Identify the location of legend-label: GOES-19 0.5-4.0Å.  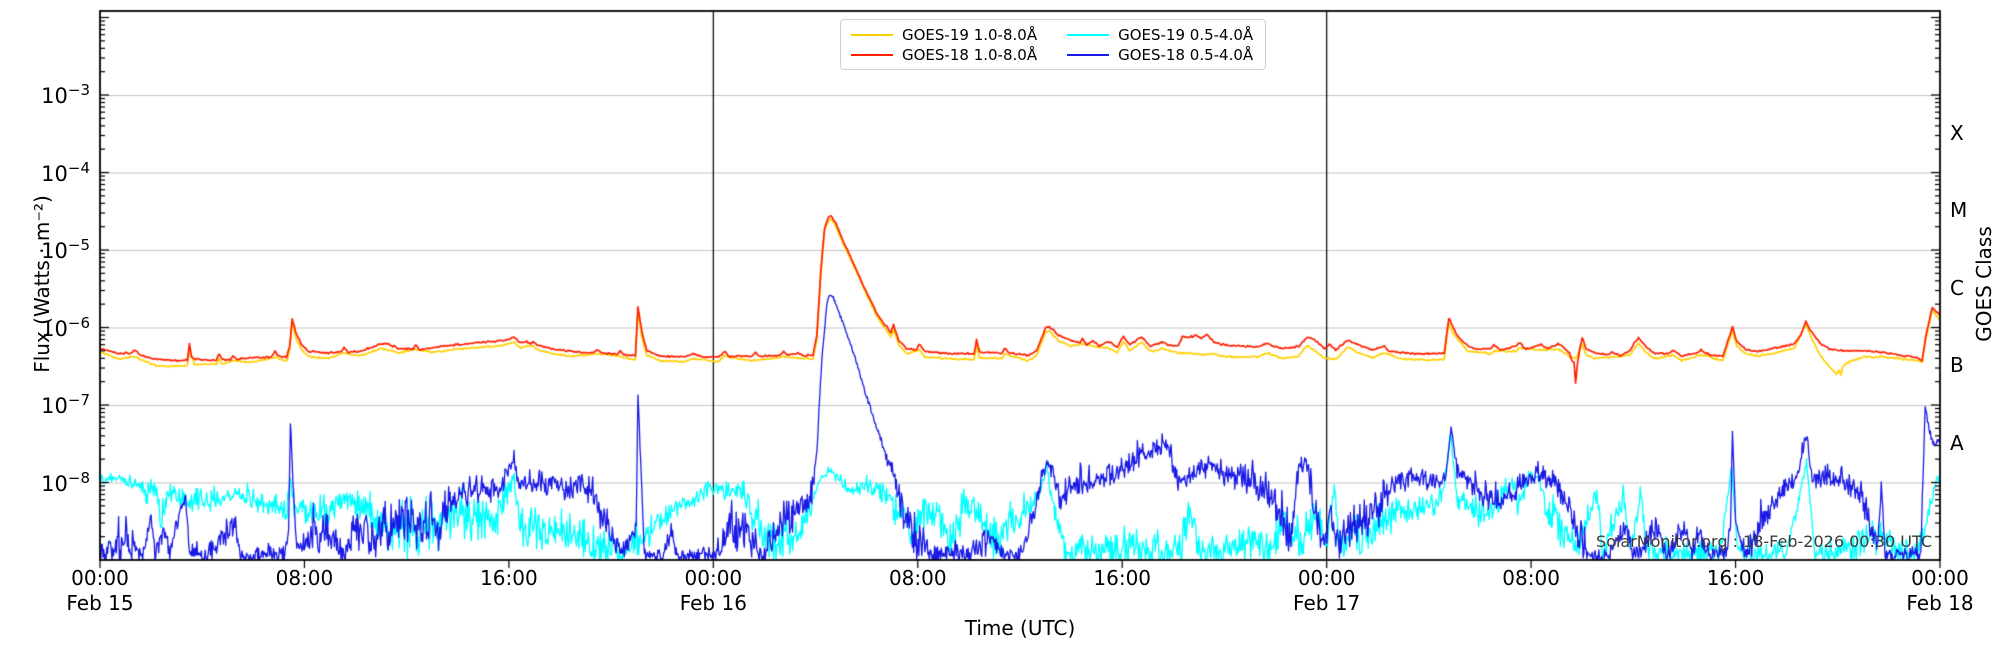
(1186, 34).